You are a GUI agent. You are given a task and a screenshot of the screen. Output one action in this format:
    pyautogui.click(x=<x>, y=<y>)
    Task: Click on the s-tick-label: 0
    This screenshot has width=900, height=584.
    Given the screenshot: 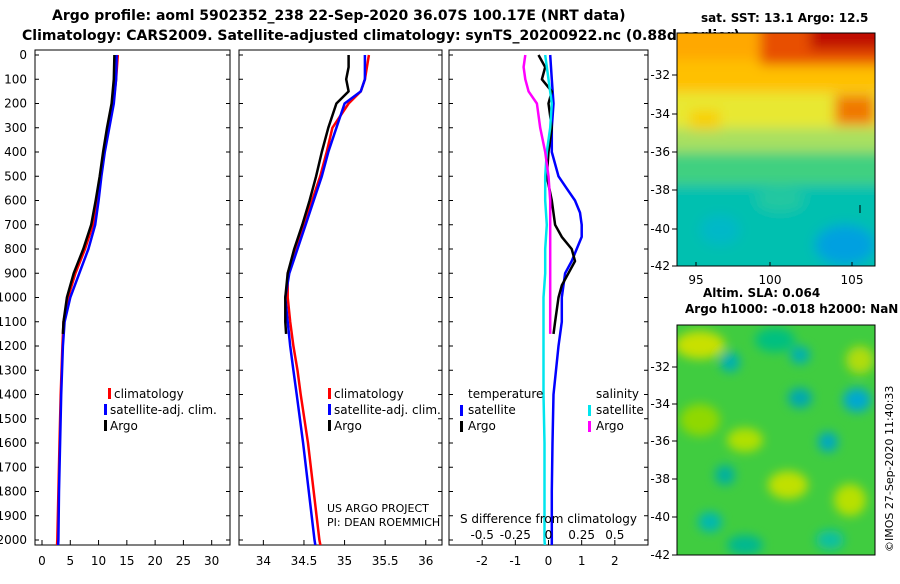 What is the action you would take?
    pyautogui.click(x=549, y=535)
    